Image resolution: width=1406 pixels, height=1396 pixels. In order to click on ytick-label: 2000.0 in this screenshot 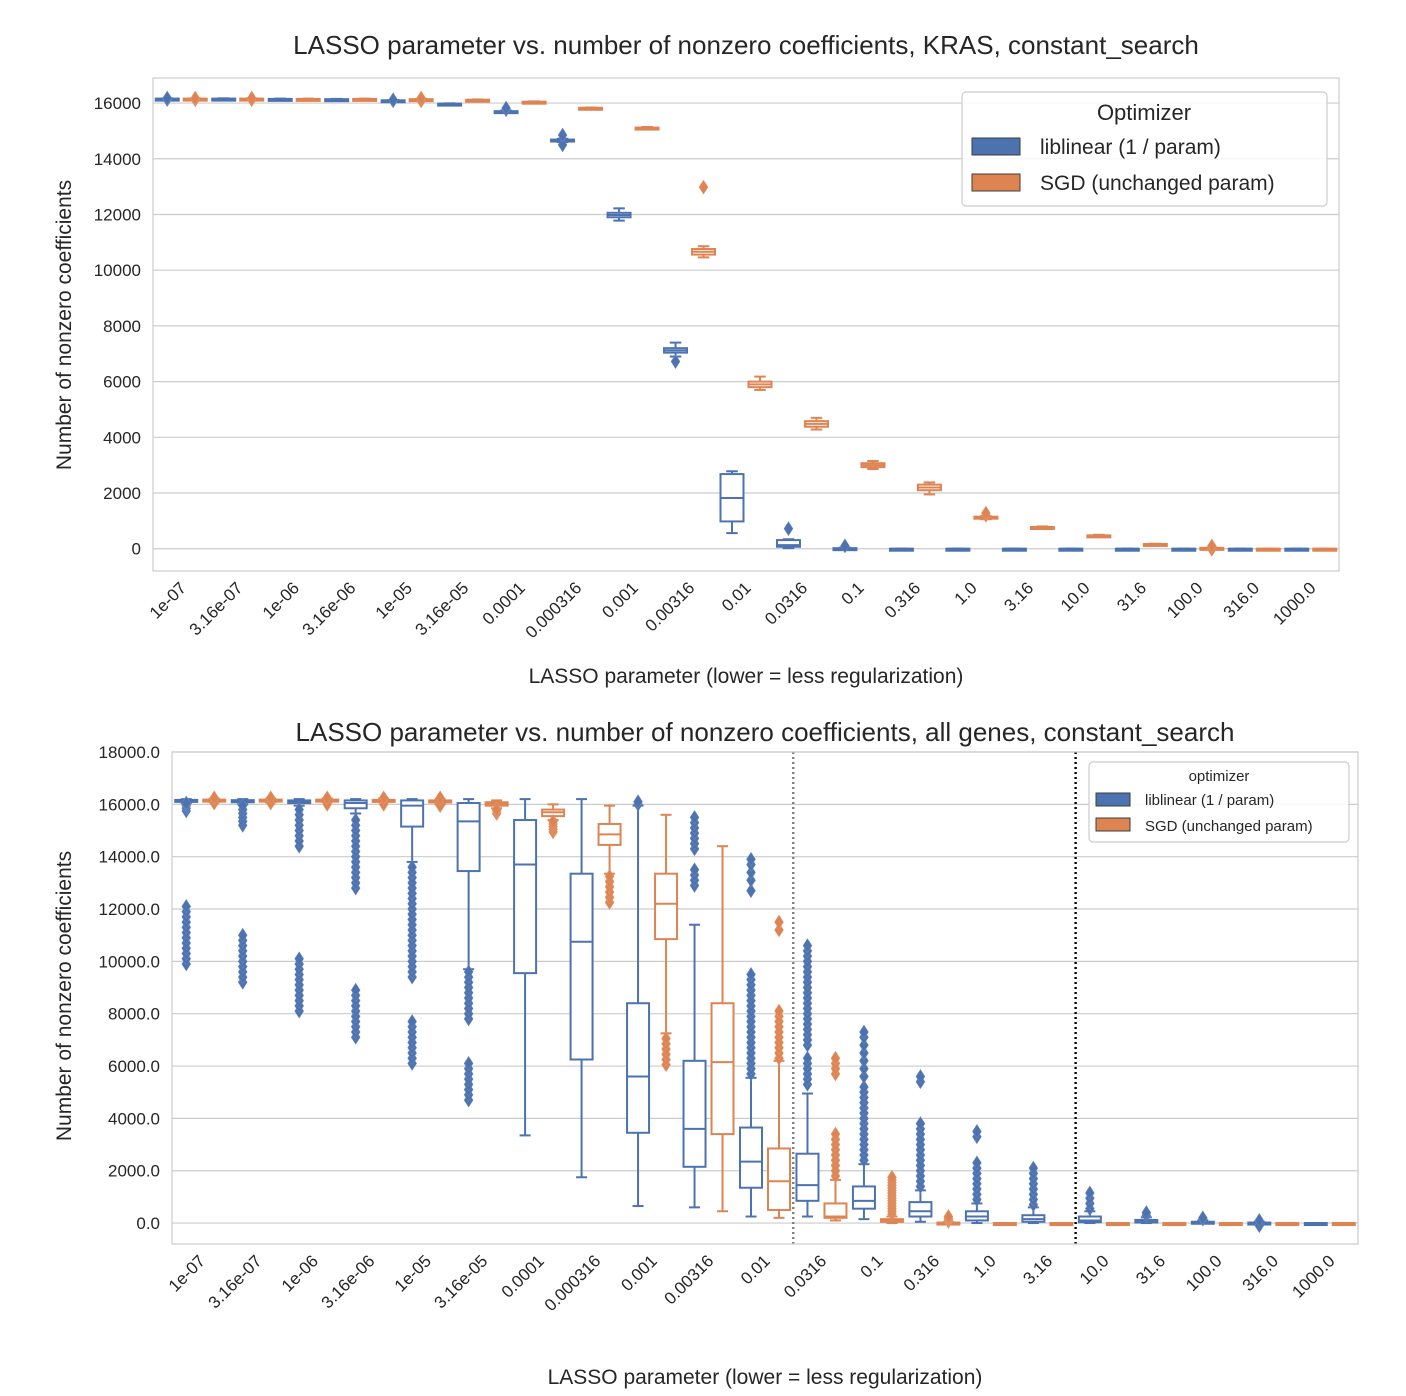, I will do `click(134, 1171)`.